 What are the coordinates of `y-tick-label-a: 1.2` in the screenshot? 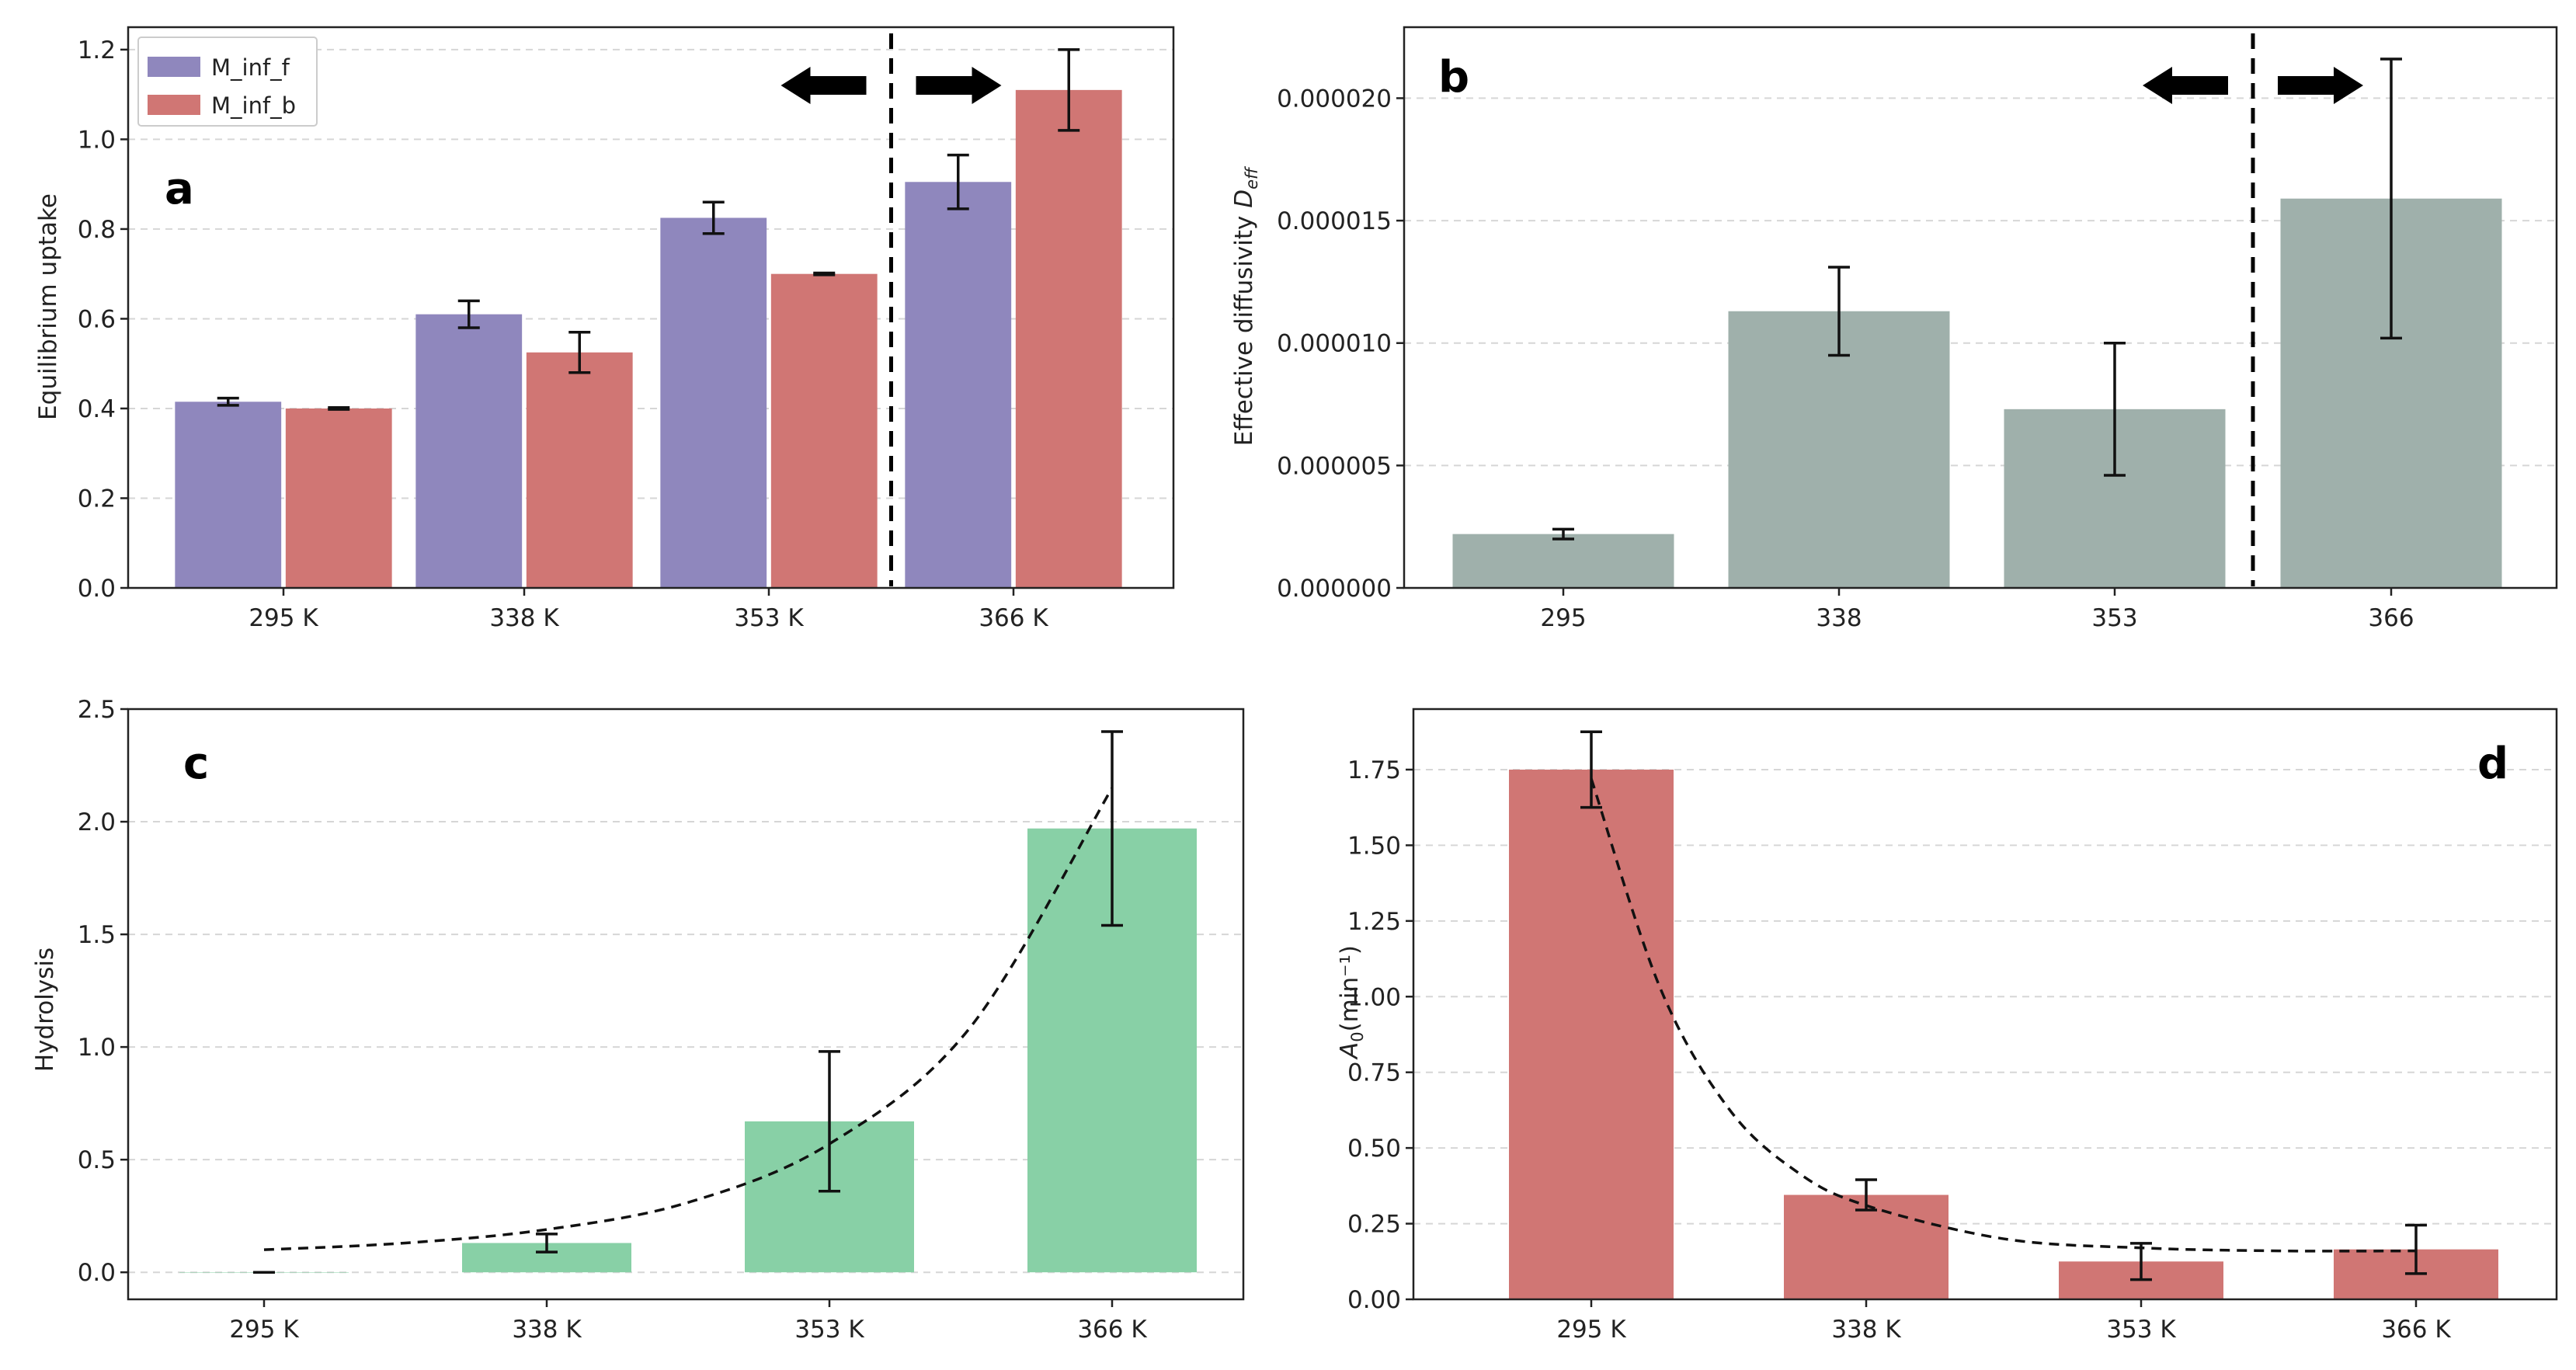 It's located at (97, 51).